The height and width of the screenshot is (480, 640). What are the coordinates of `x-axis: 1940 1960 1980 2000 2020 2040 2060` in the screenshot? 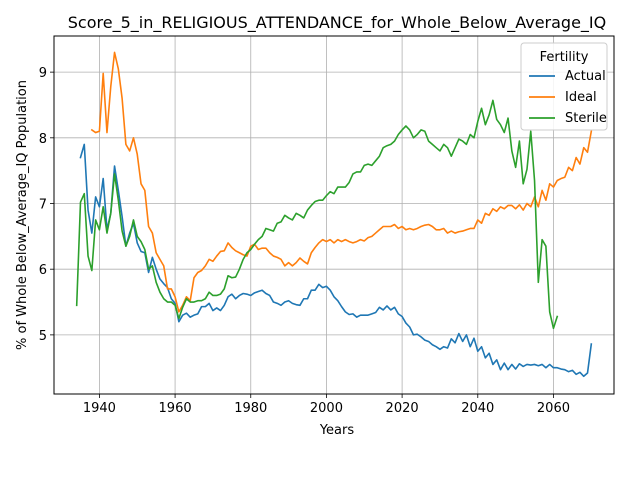 It's located at (326, 405).